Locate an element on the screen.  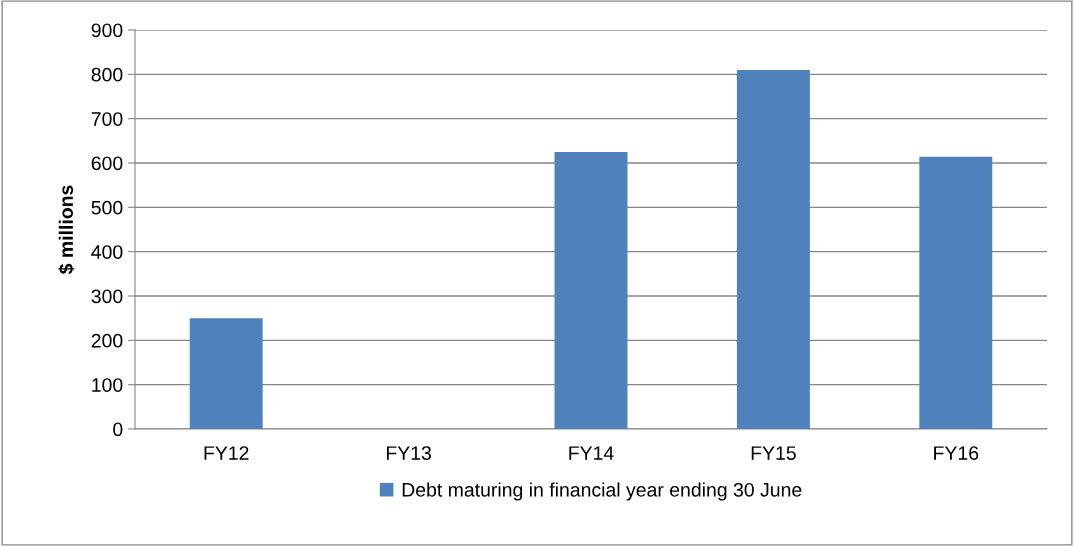
x-tick-label: FY16 is located at coordinates (956, 453).